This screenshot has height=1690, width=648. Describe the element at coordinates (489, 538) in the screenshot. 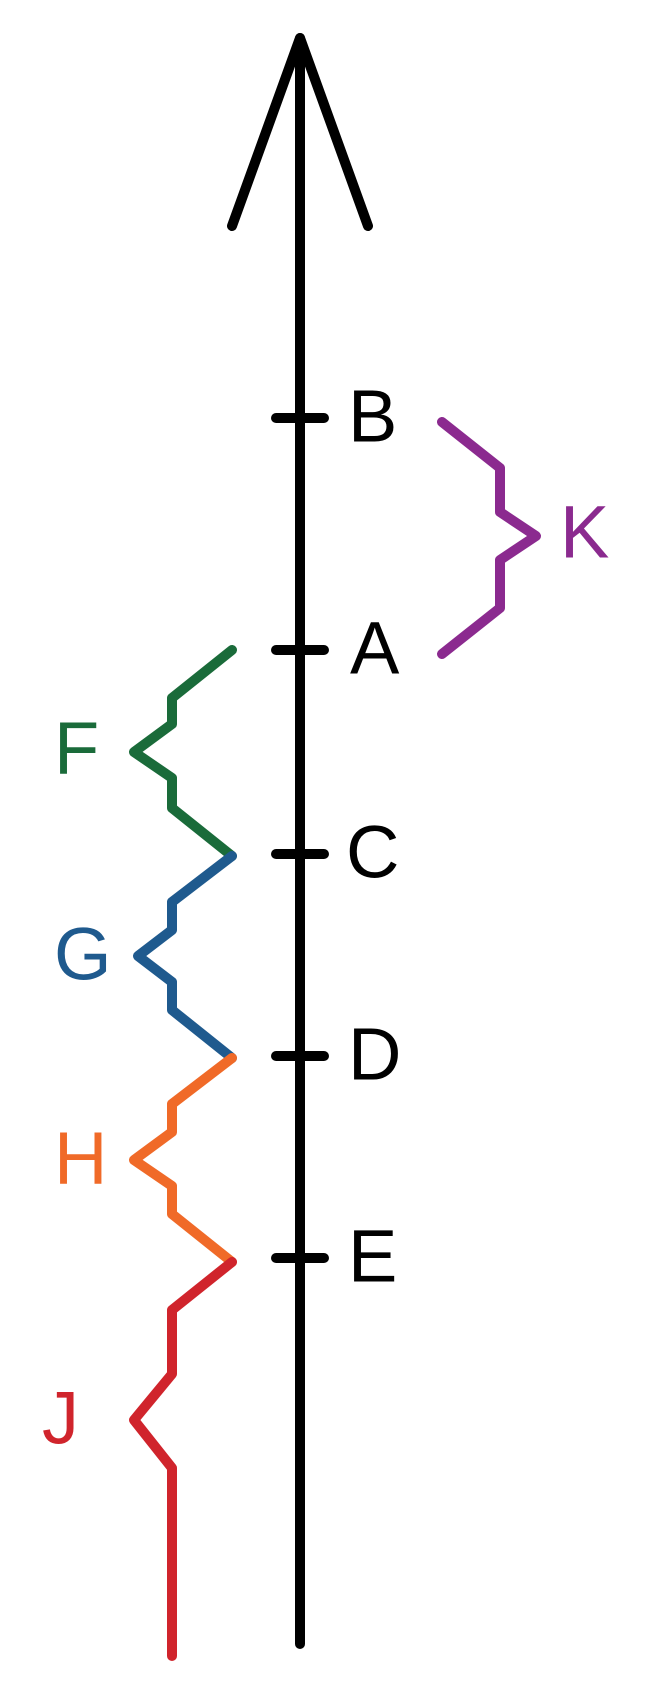

I see `brace-K` at that location.